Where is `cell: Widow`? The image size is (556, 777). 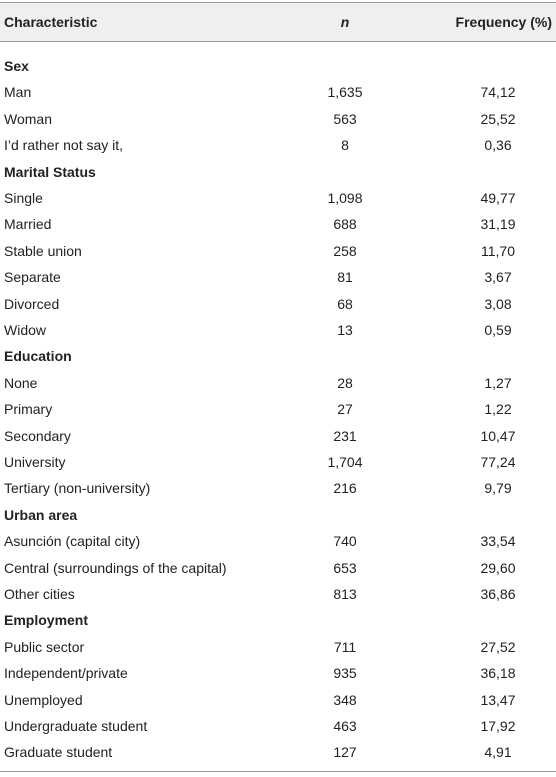 cell: Widow is located at coordinates (25, 330).